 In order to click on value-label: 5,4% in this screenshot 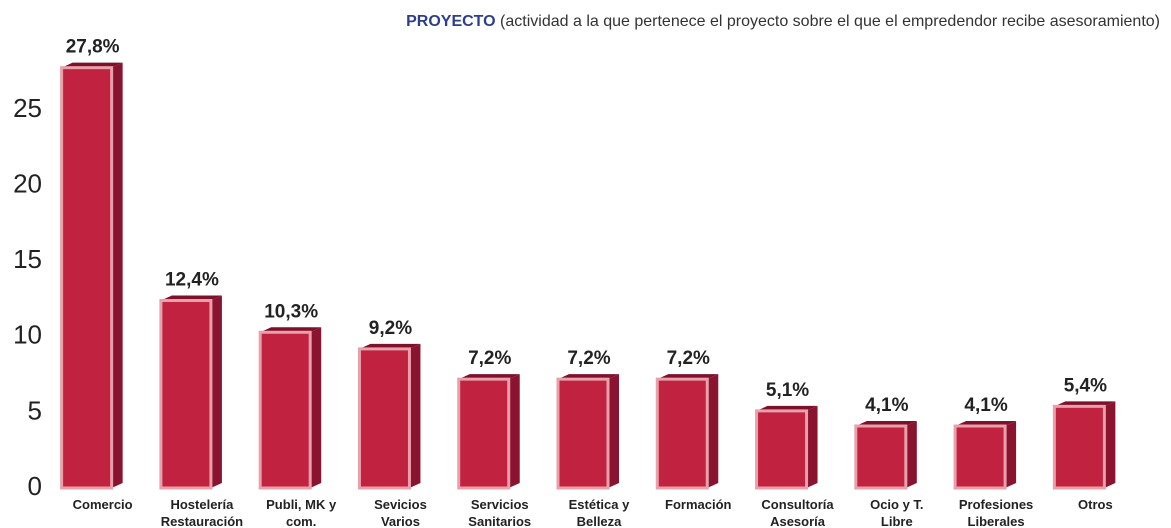, I will do `click(1085, 385)`.